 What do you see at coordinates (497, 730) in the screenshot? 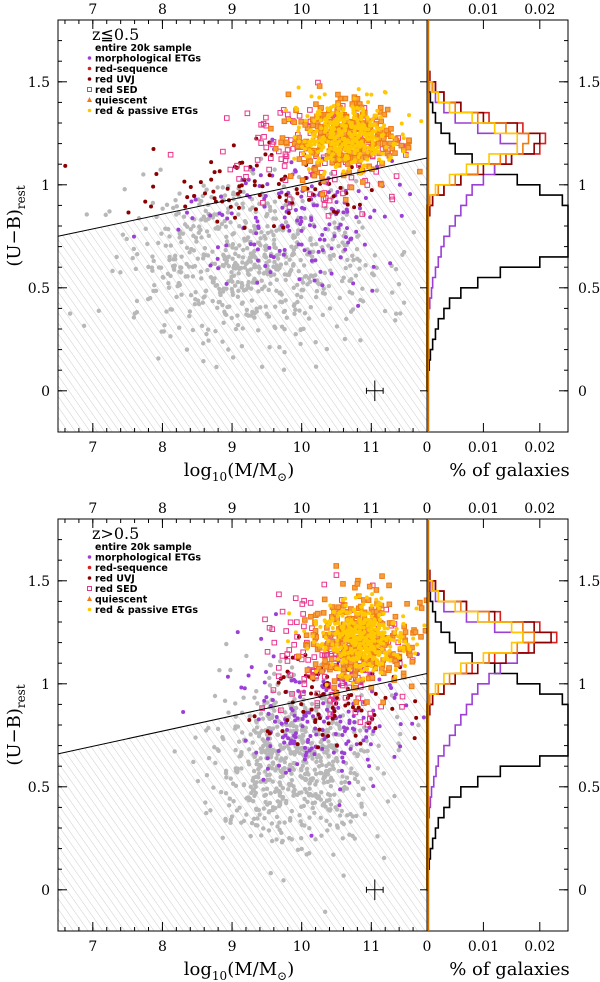
I see `histogram-step` at bounding box center [497, 730].